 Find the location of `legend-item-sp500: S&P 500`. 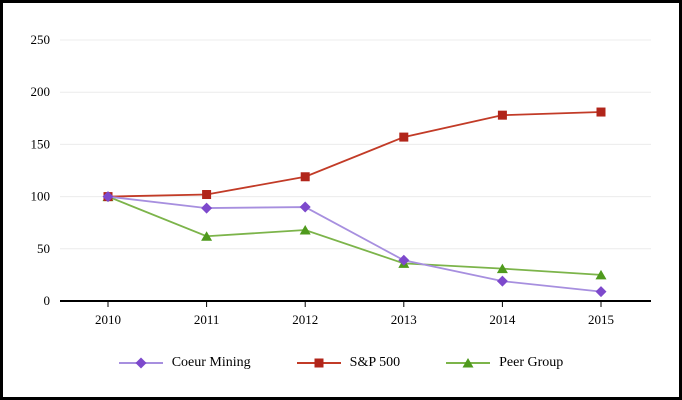

legend-item-sp500: S&P 500 is located at coordinates (348, 363).